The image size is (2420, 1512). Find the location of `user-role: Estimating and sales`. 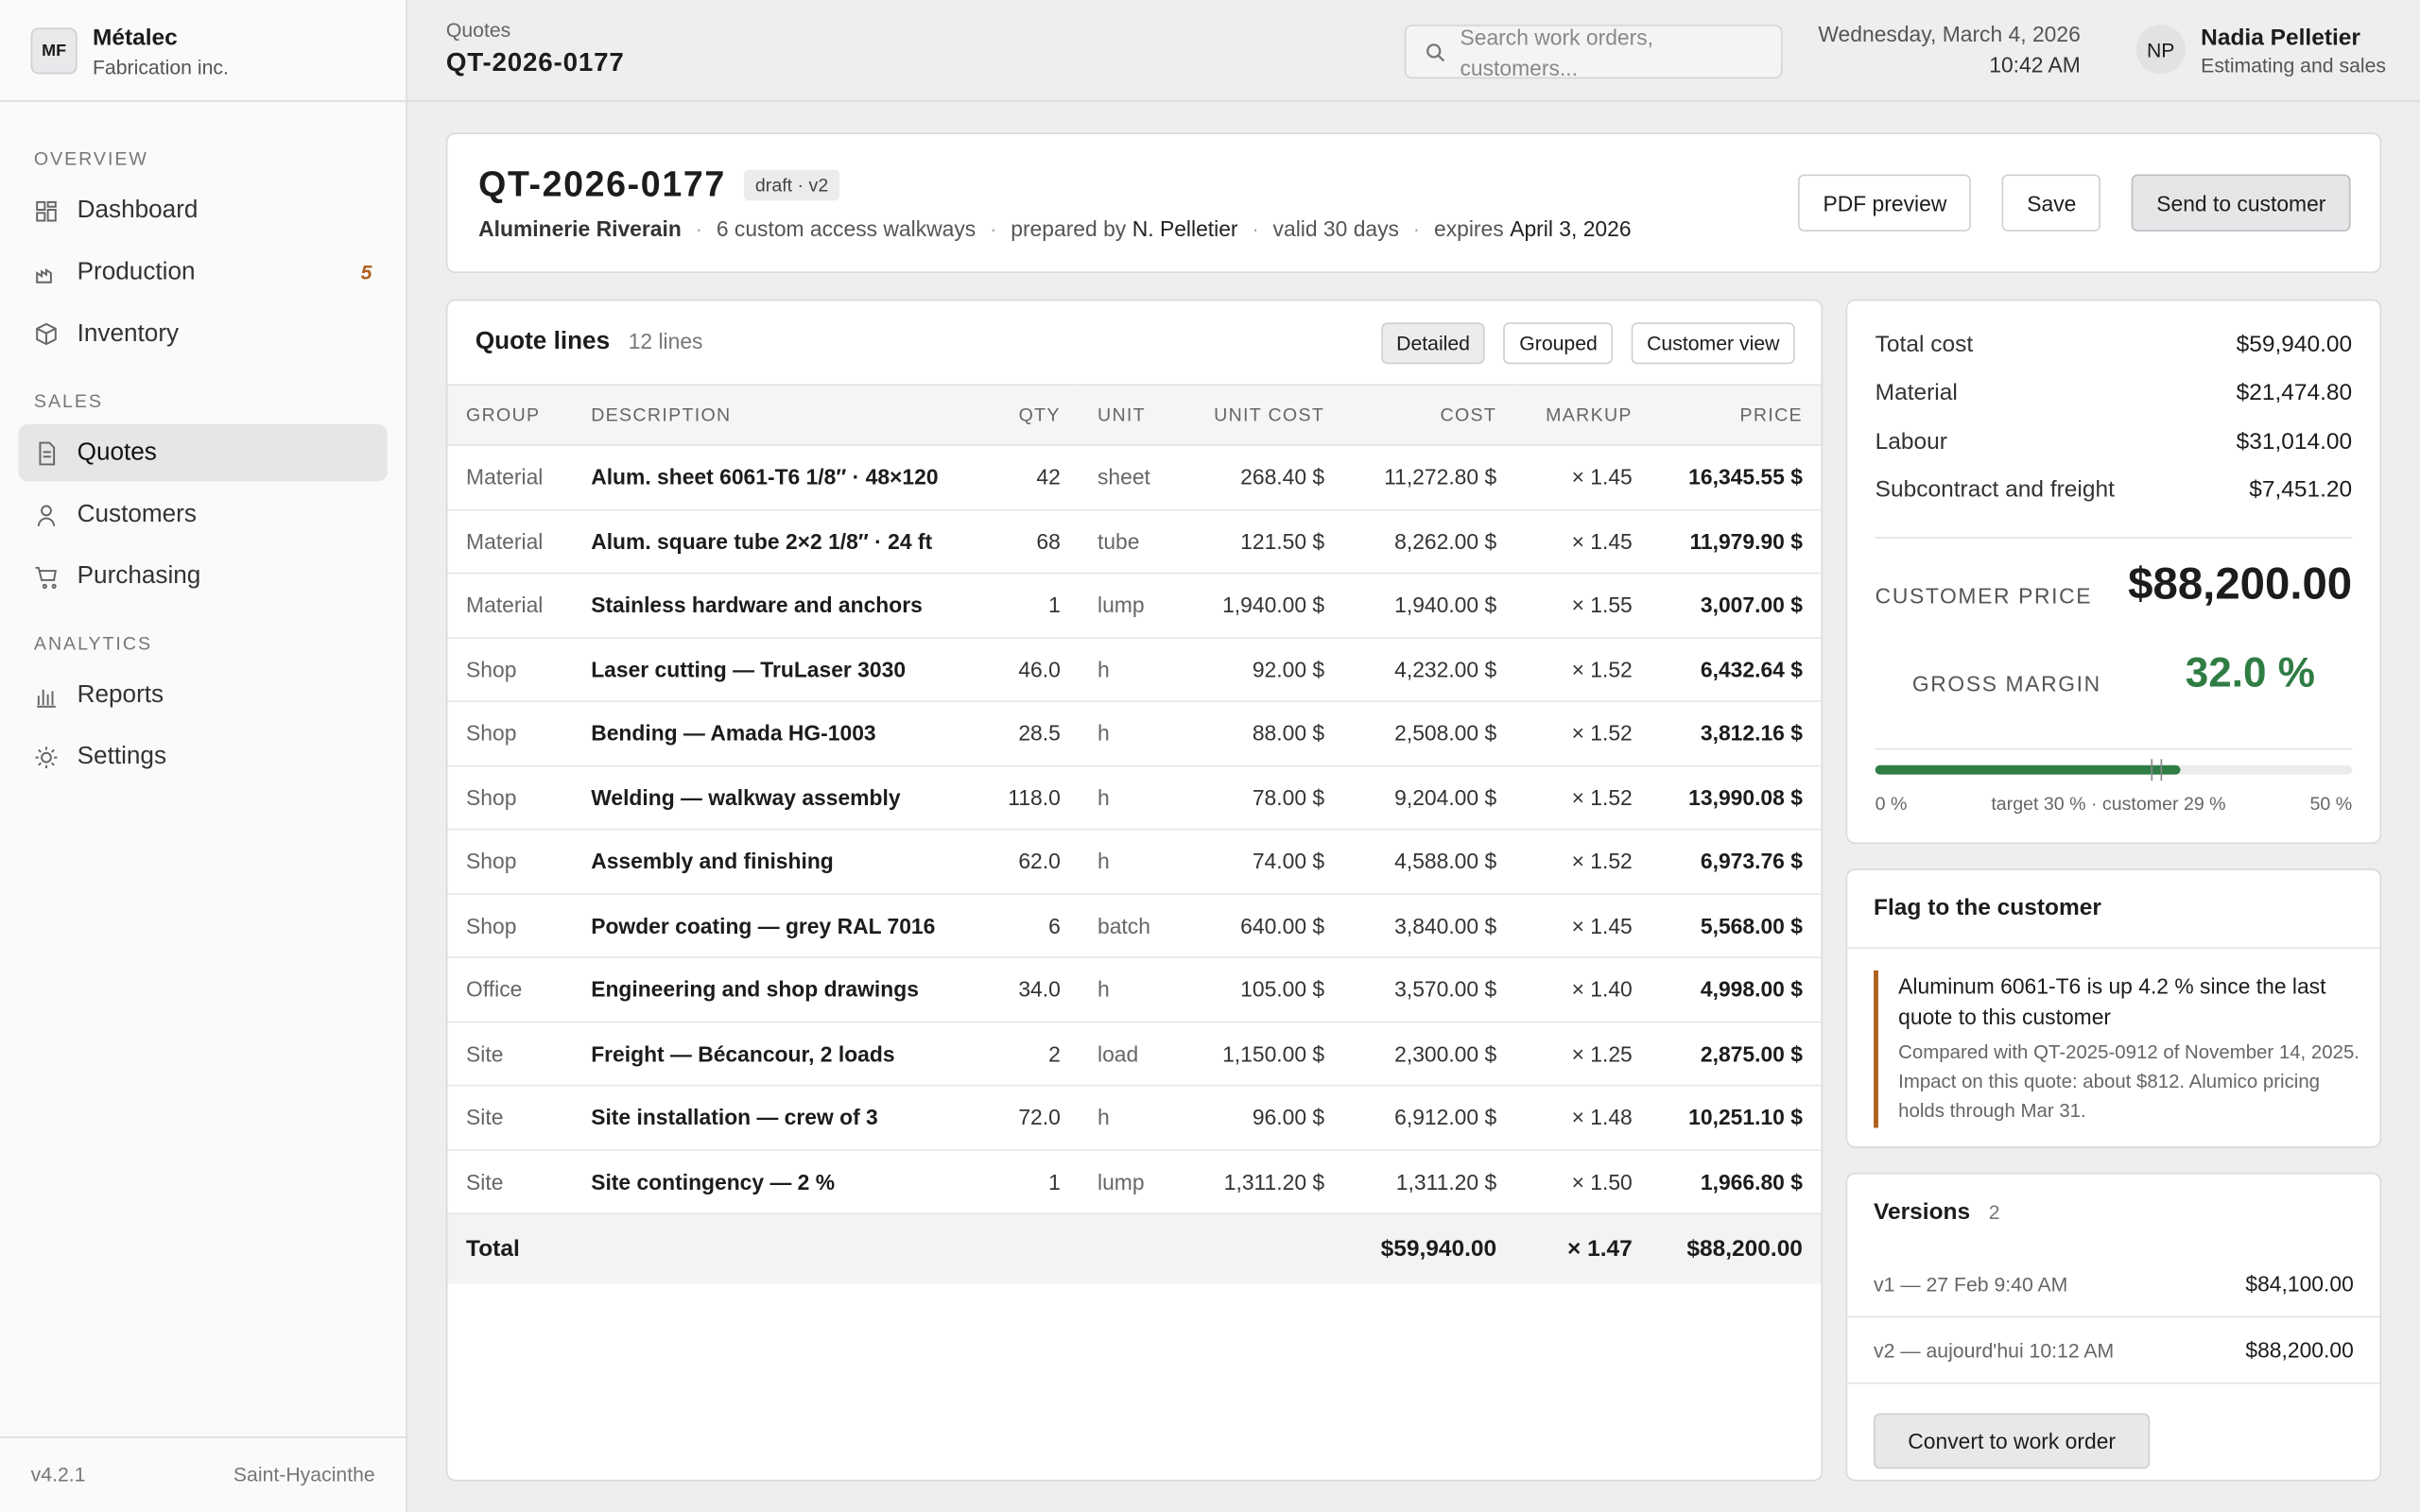

user-role: Estimating and sales is located at coordinates (2294, 65).